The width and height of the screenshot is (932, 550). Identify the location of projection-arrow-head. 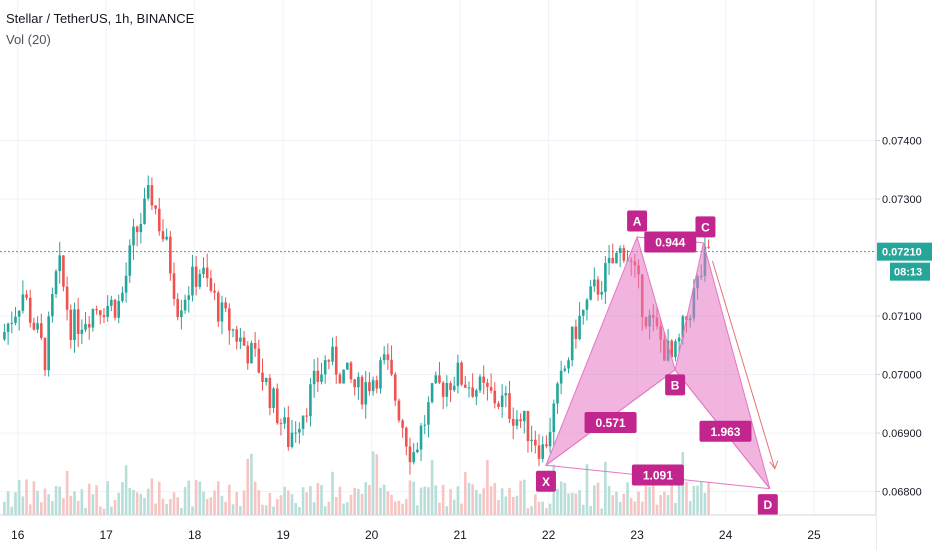
(774, 465).